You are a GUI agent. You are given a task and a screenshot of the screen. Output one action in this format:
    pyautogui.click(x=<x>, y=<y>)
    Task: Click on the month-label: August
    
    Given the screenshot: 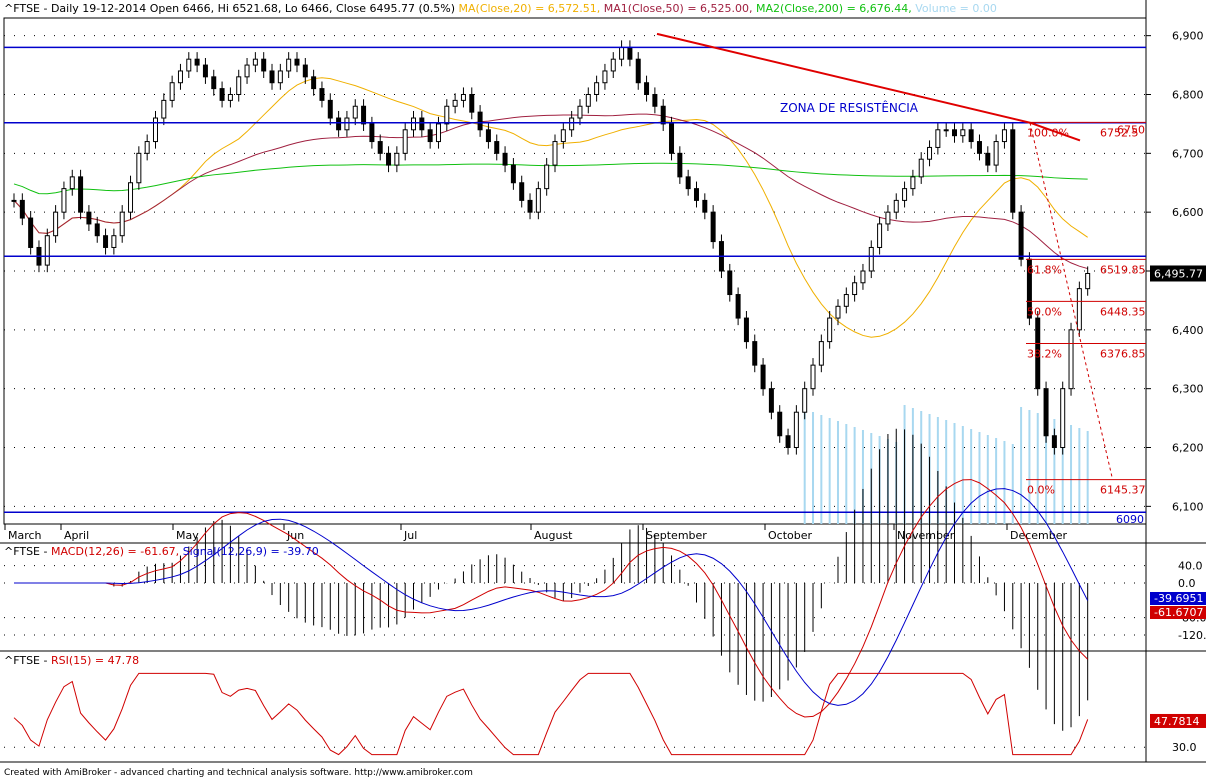 What is the action you would take?
    pyautogui.click(x=553, y=535)
    